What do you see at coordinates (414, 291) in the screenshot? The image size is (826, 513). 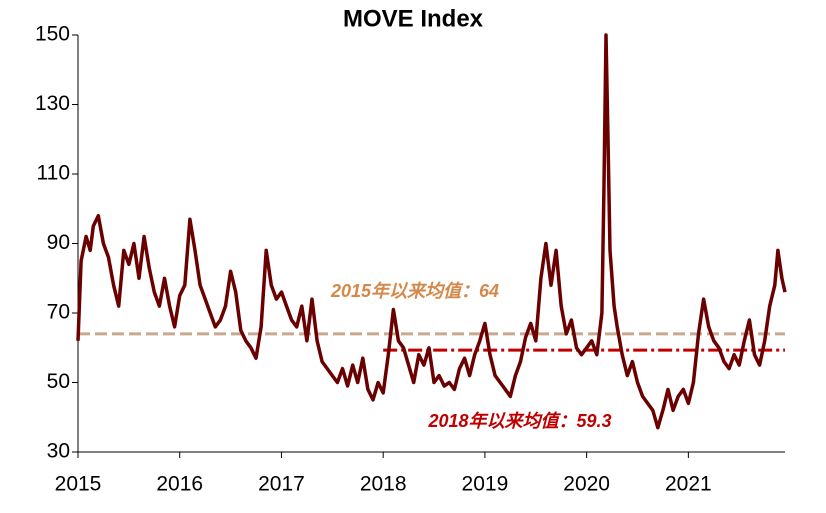 I see `mean-label: 2015年以来均值：64` at bounding box center [414, 291].